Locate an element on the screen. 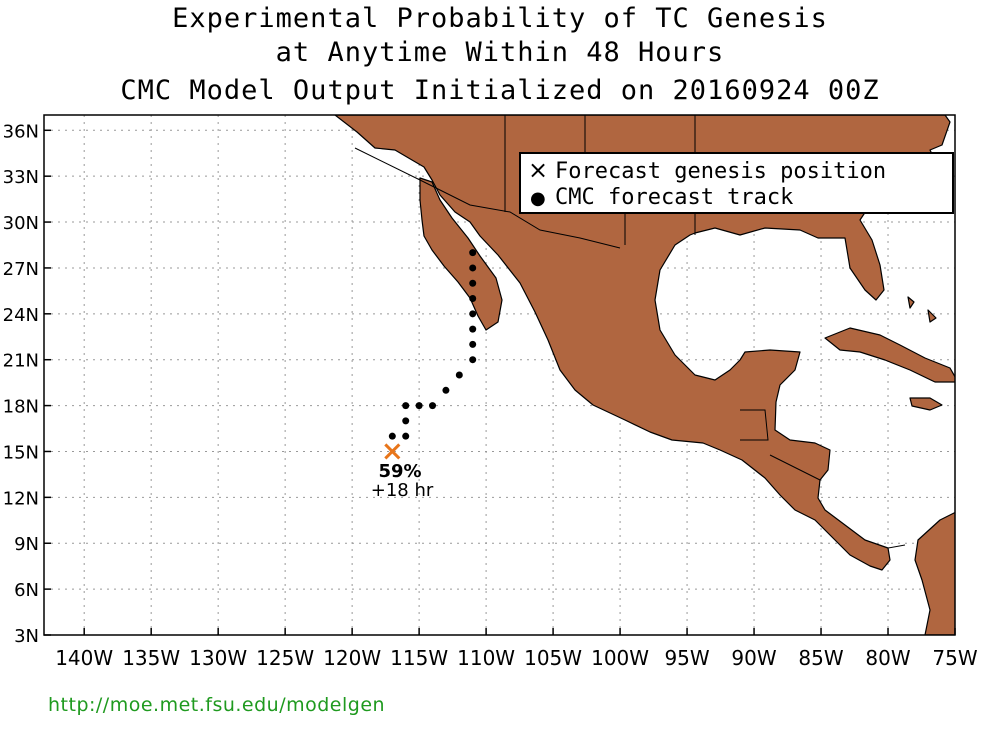 The width and height of the screenshot is (1000, 750). legend-label-track: CMC forecast track is located at coordinates (674, 197).